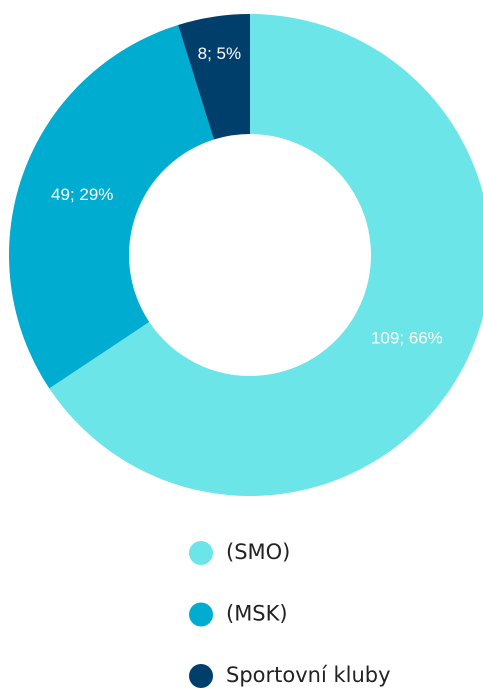  I want to click on legend-label: Sportovní kluby, so click(308, 675).